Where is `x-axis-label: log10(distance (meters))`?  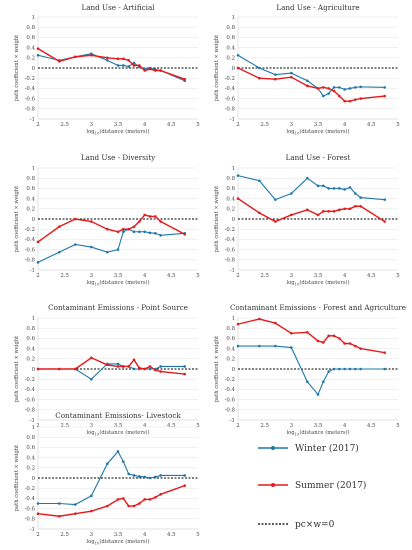
x-axis-label: log10(distance (meters)) is located at coordinates (317, 283).